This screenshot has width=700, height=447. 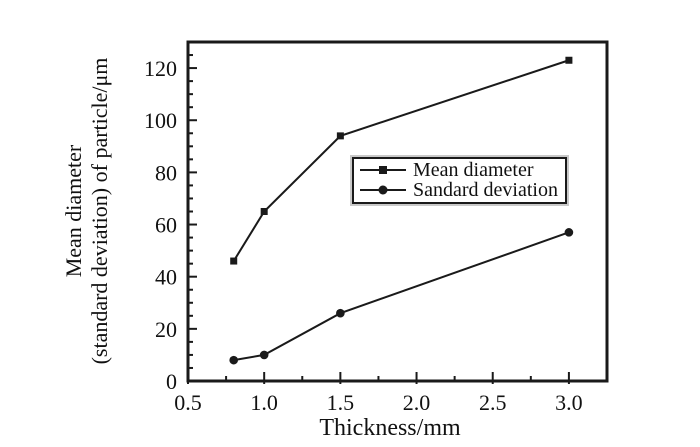 What do you see at coordinates (160, 120) in the screenshot?
I see `y-tick-label: 100` at bounding box center [160, 120].